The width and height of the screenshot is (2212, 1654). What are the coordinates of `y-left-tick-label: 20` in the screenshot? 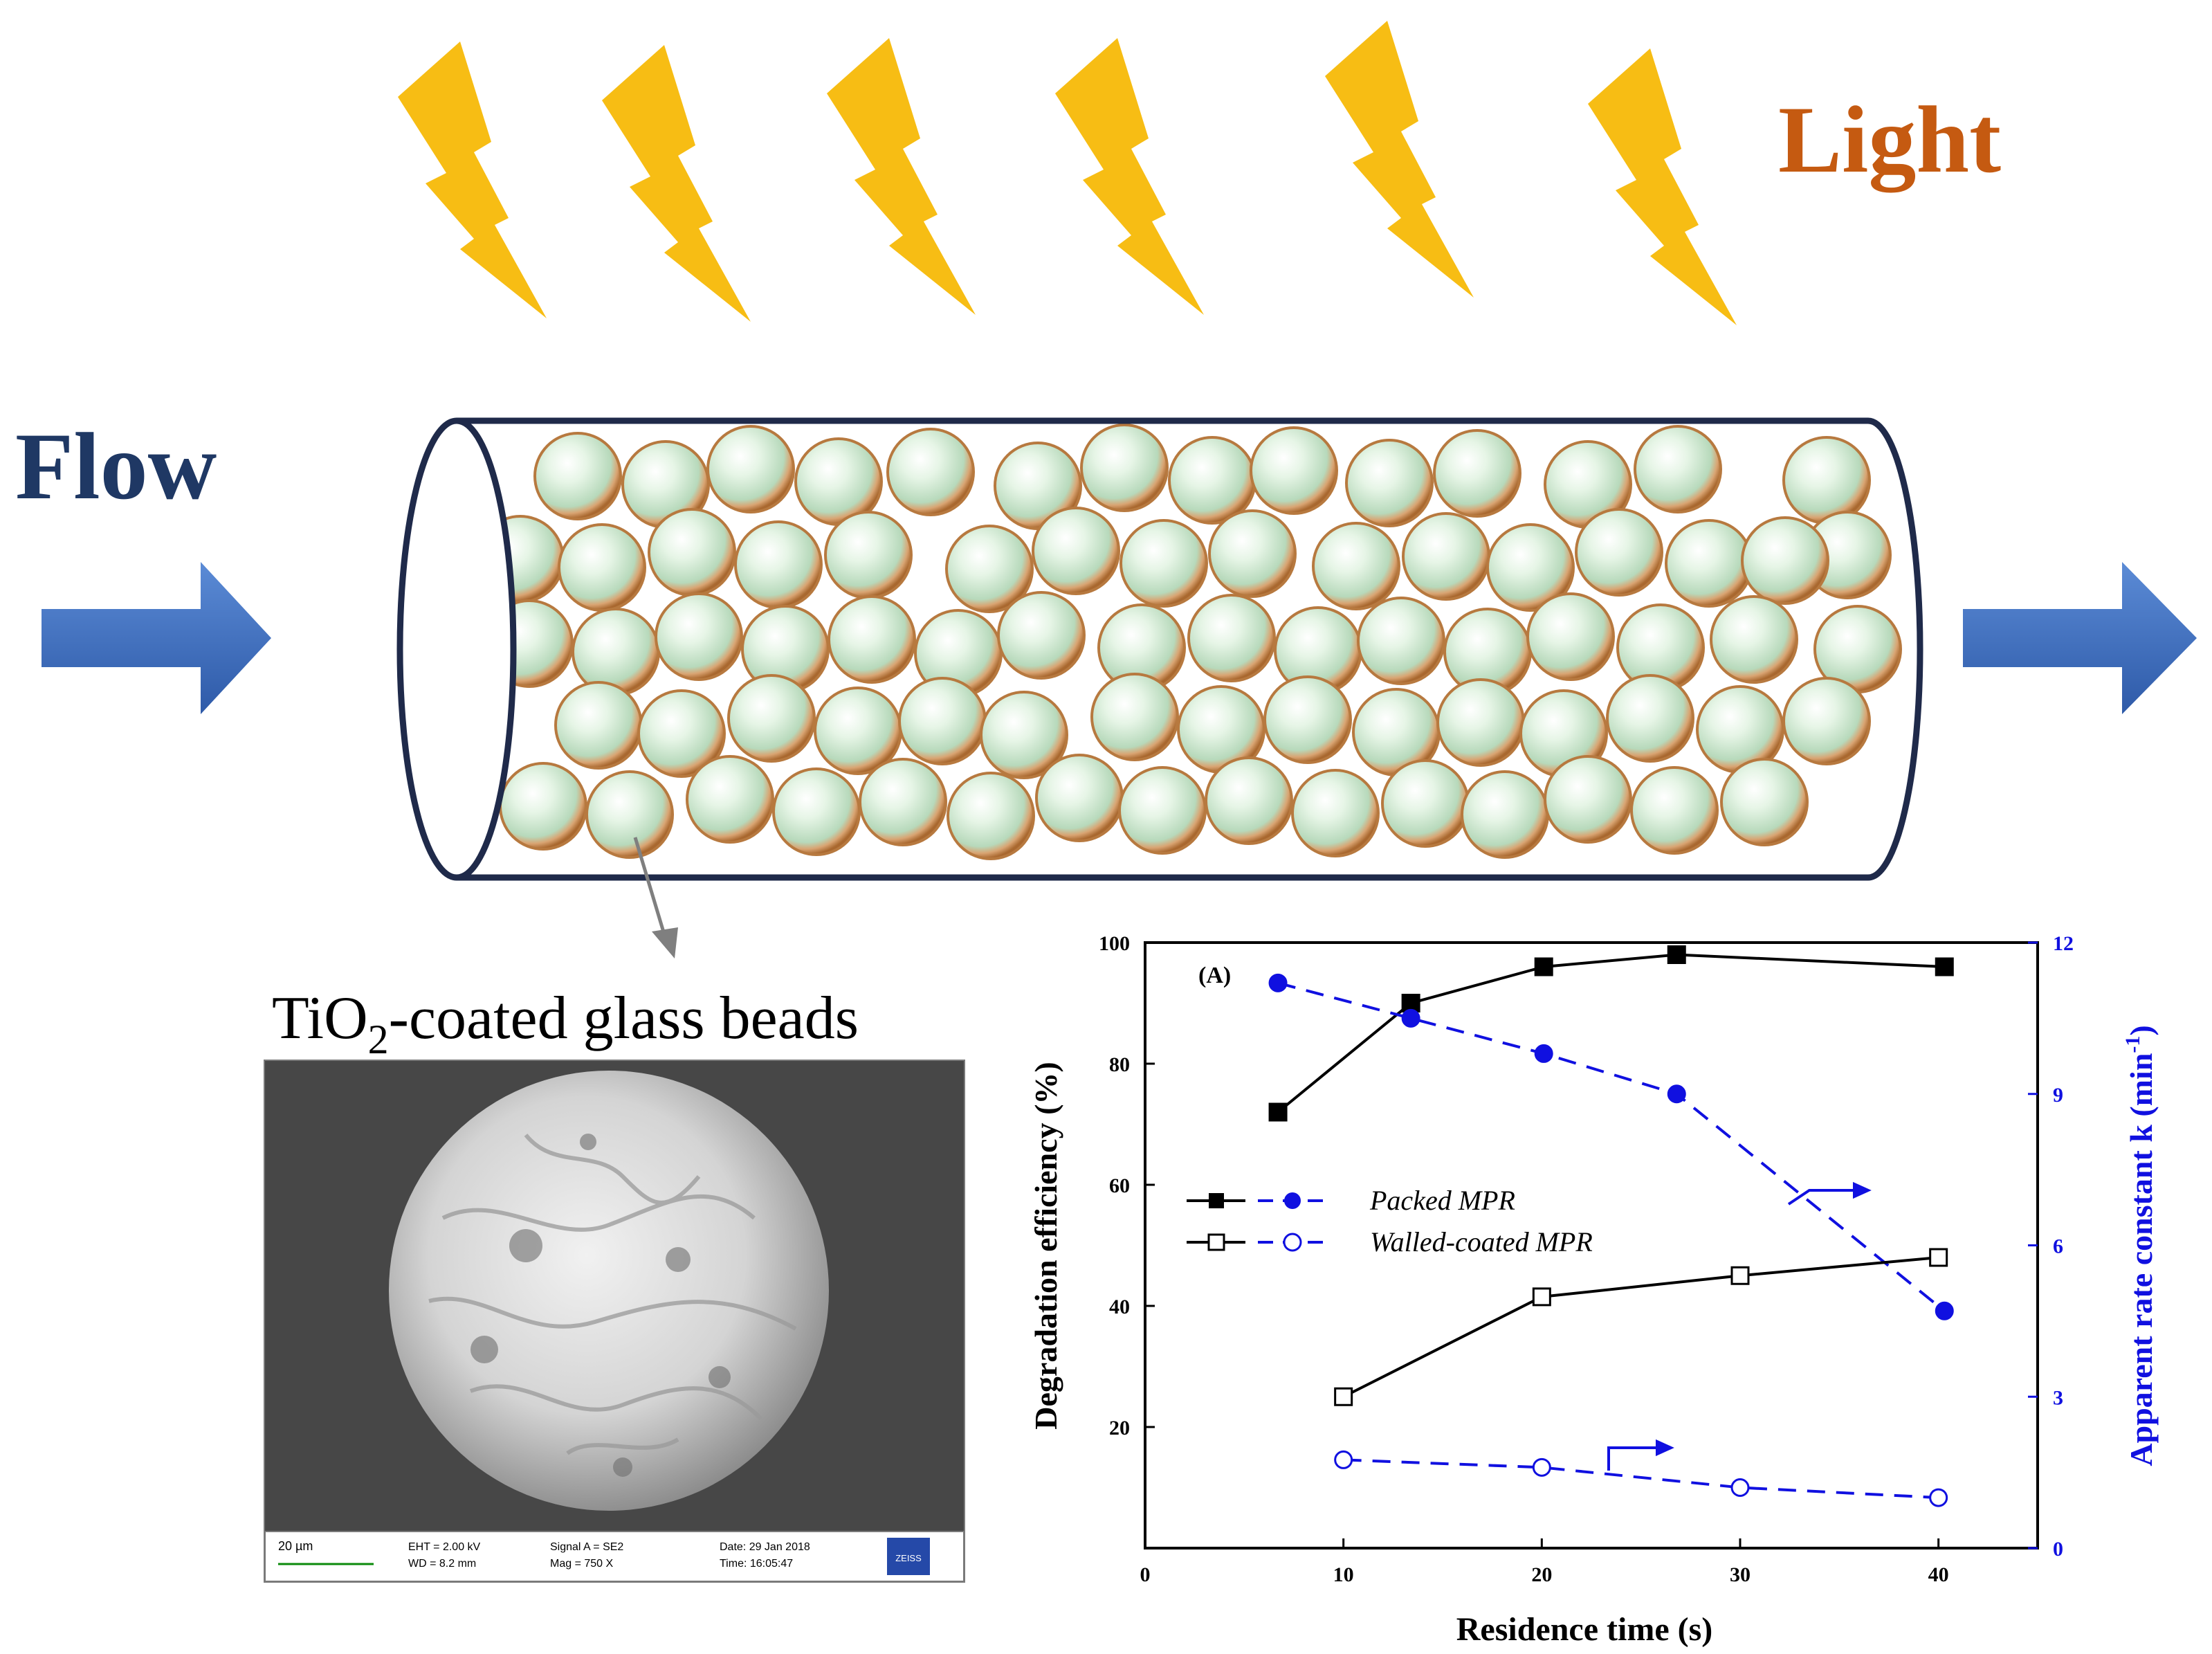 It's located at (1119, 1428).